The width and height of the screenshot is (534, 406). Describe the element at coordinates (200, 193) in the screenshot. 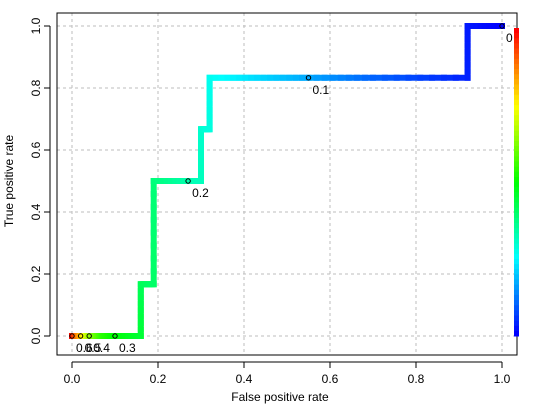

I see `cutoff-label-4: 0.2` at that location.